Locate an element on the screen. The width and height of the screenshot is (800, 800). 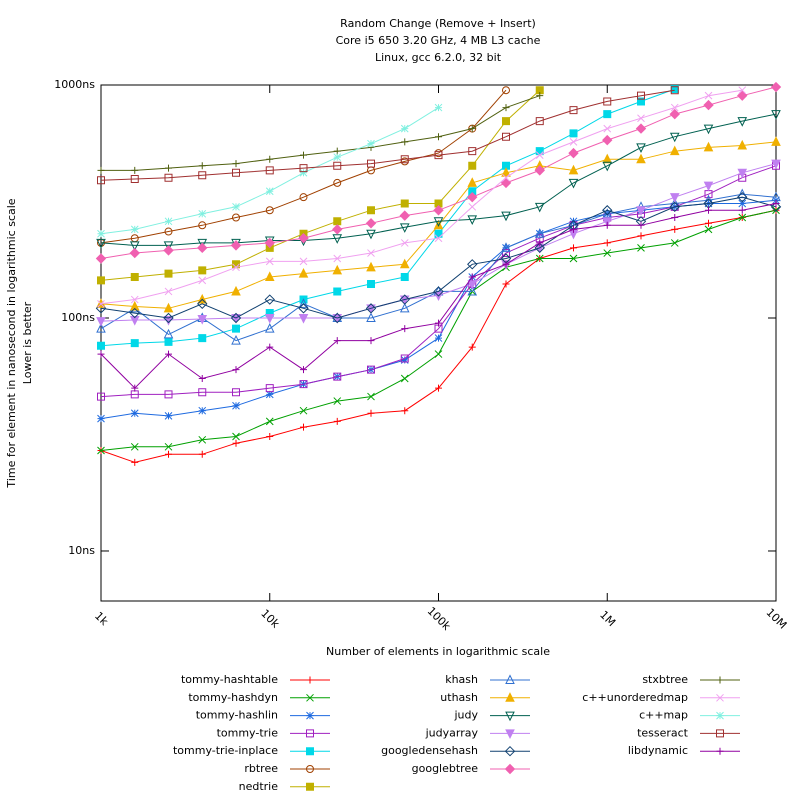
y-tick-label: 100ns is located at coordinates (78, 317).